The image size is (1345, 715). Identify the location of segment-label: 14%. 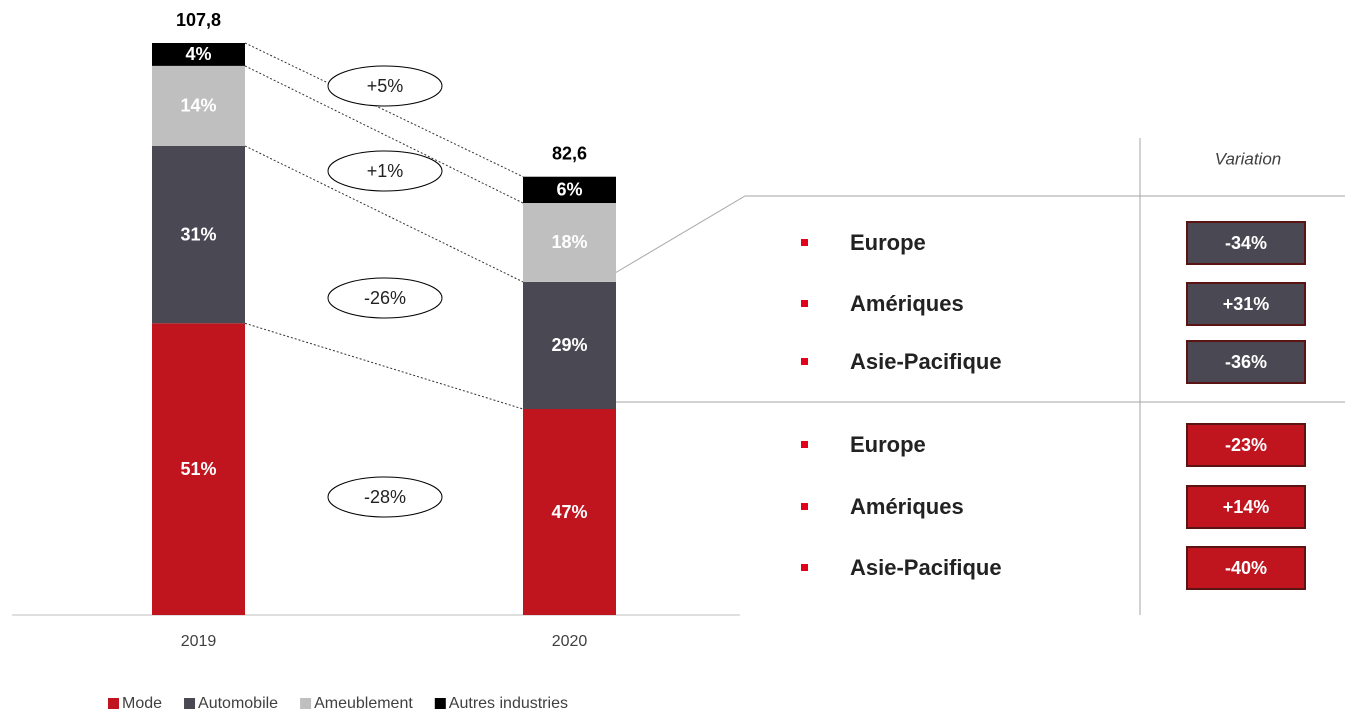
(198, 106).